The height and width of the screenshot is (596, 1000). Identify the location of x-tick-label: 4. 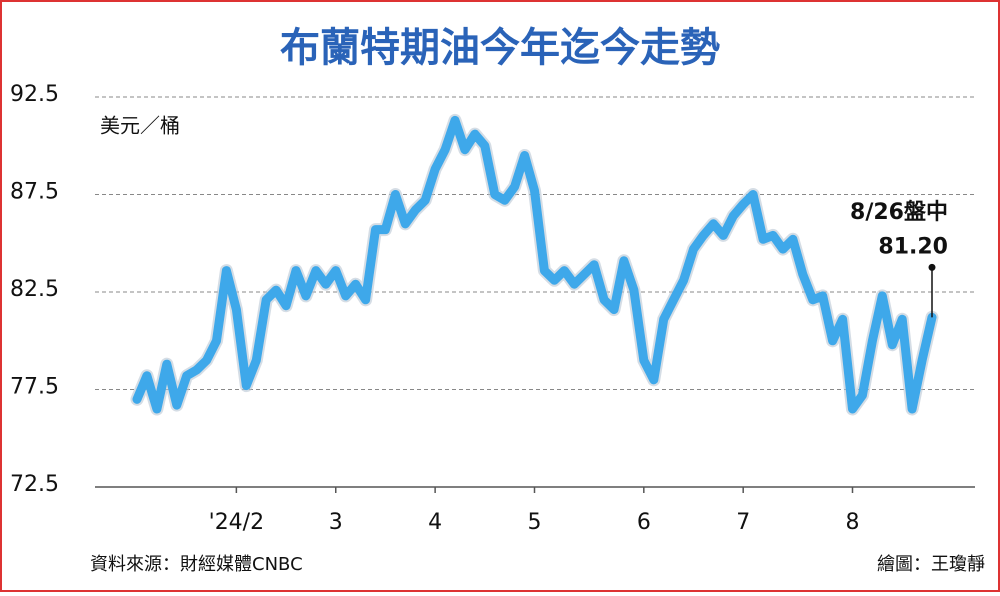
(435, 522).